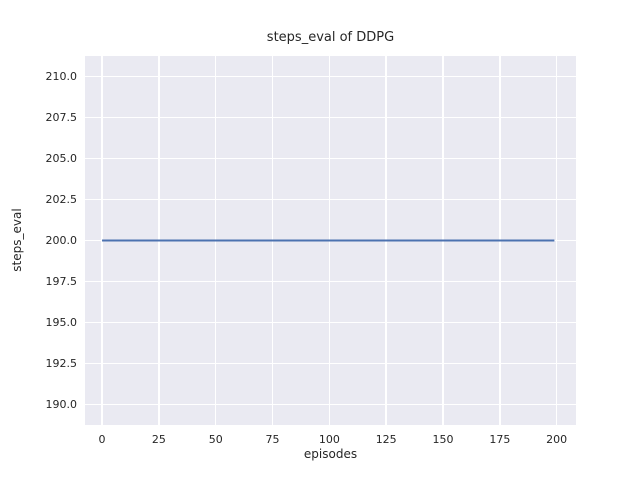 The height and width of the screenshot is (480, 640). Describe the element at coordinates (61, 281) in the screenshot. I see `y-tick-label: 197.5` at that location.